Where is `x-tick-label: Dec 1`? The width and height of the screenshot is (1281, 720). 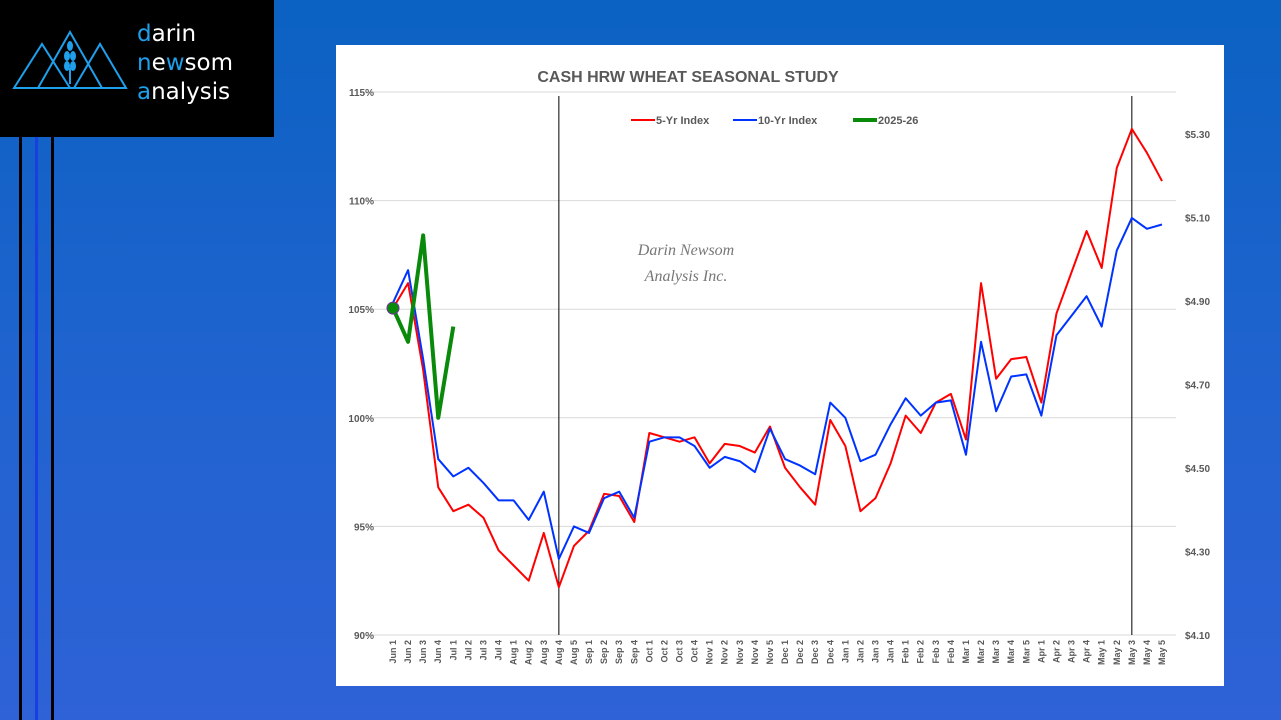 x-tick-label: Dec 1 is located at coordinates (785, 652).